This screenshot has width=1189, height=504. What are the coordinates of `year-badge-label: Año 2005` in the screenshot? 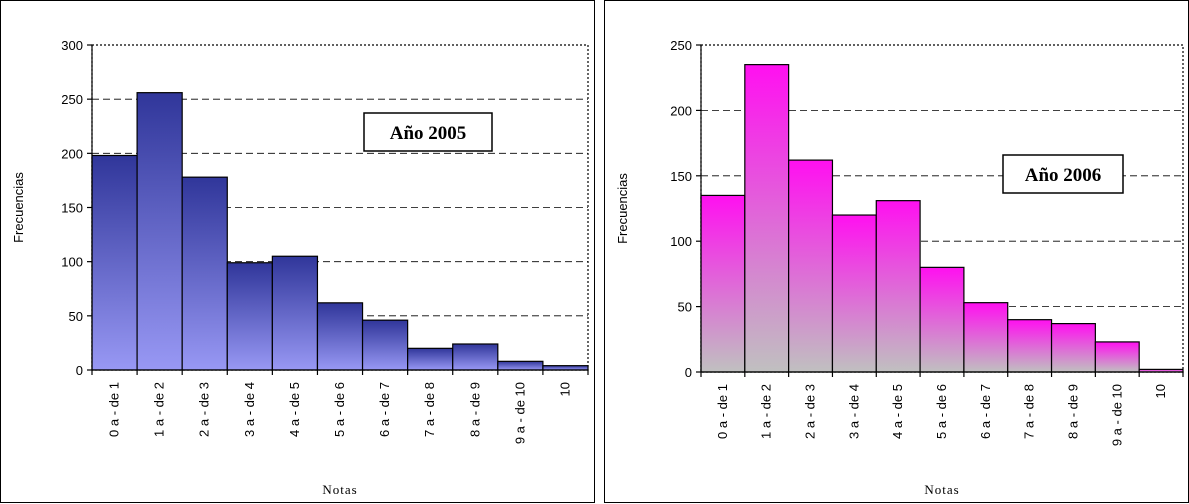 It's located at (428, 133).